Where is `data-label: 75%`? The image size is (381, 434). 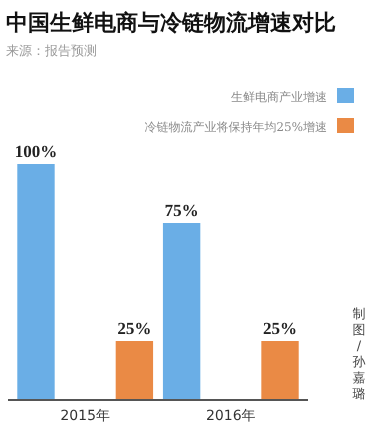
data-label: 75% is located at coordinates (181, 210).